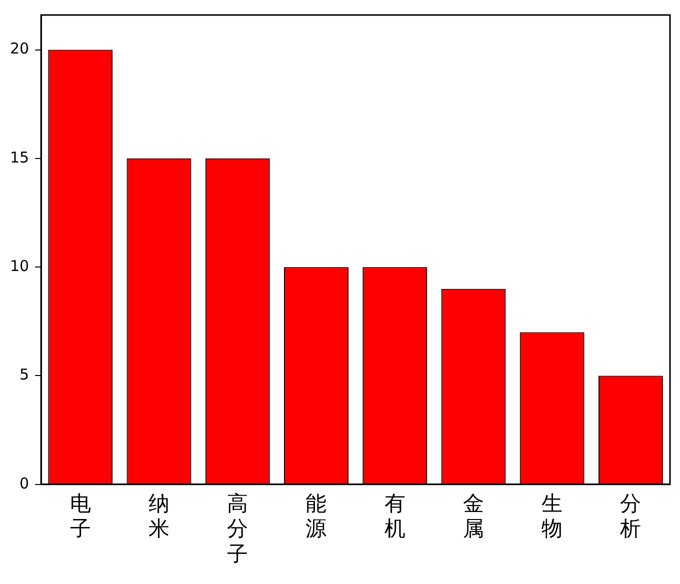 Image resolution: width=680 pixels, height=584 pixels. Describe the element at coordinates (80, 516) in the screenshot. I see `x-tick-label: 电子` at that location.